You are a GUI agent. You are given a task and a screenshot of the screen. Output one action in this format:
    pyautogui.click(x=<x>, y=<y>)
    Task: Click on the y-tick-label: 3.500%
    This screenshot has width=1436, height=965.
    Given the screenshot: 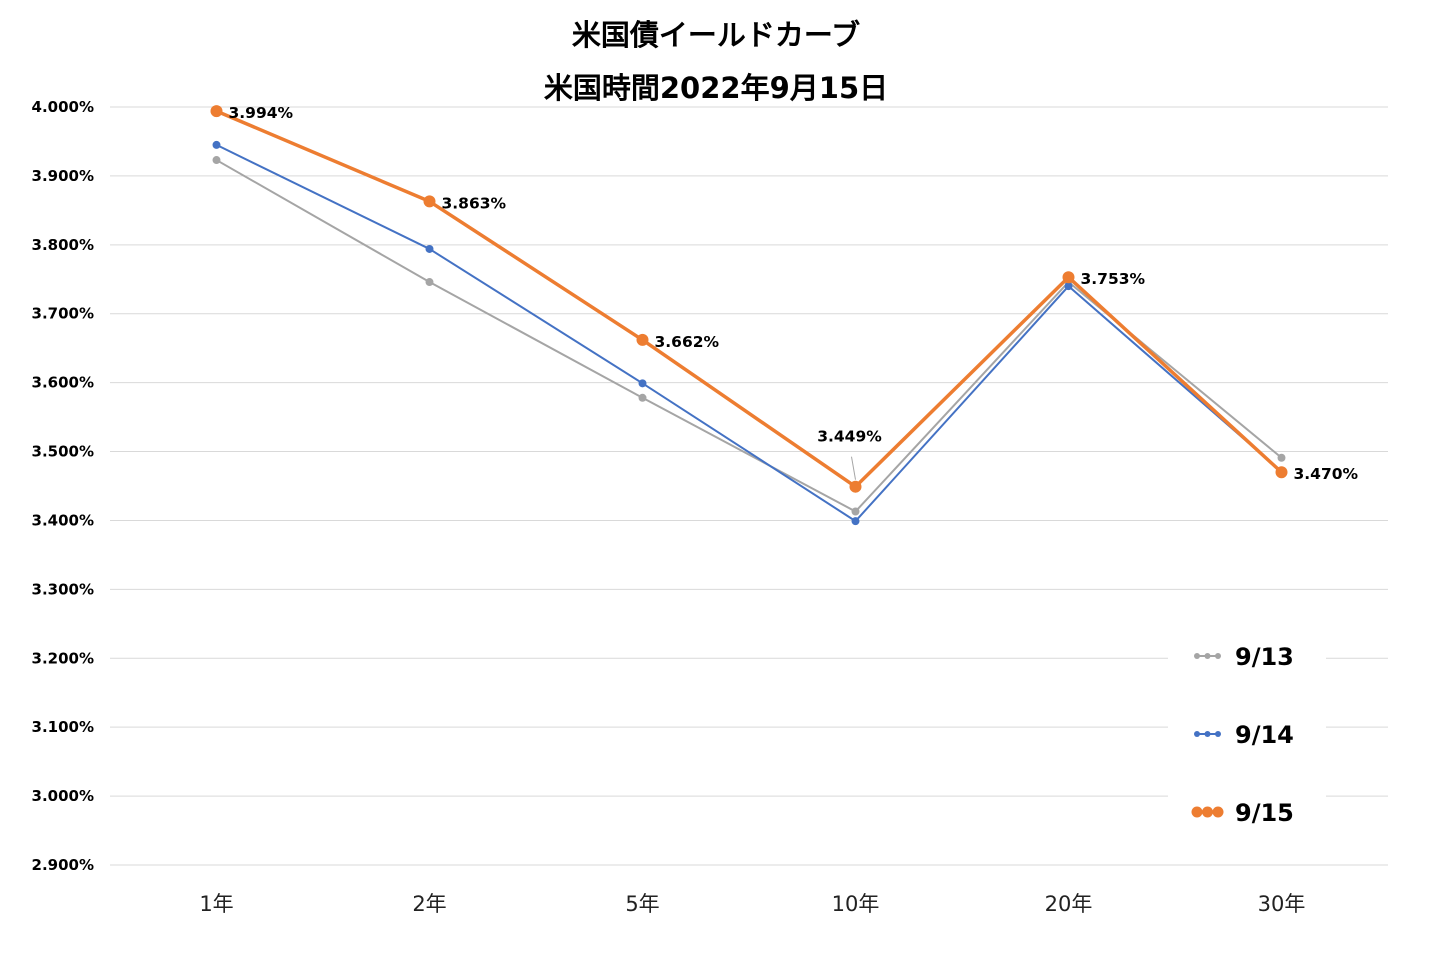 What is the action you would take?
    pyautogui.click(x=63, y=452)
    